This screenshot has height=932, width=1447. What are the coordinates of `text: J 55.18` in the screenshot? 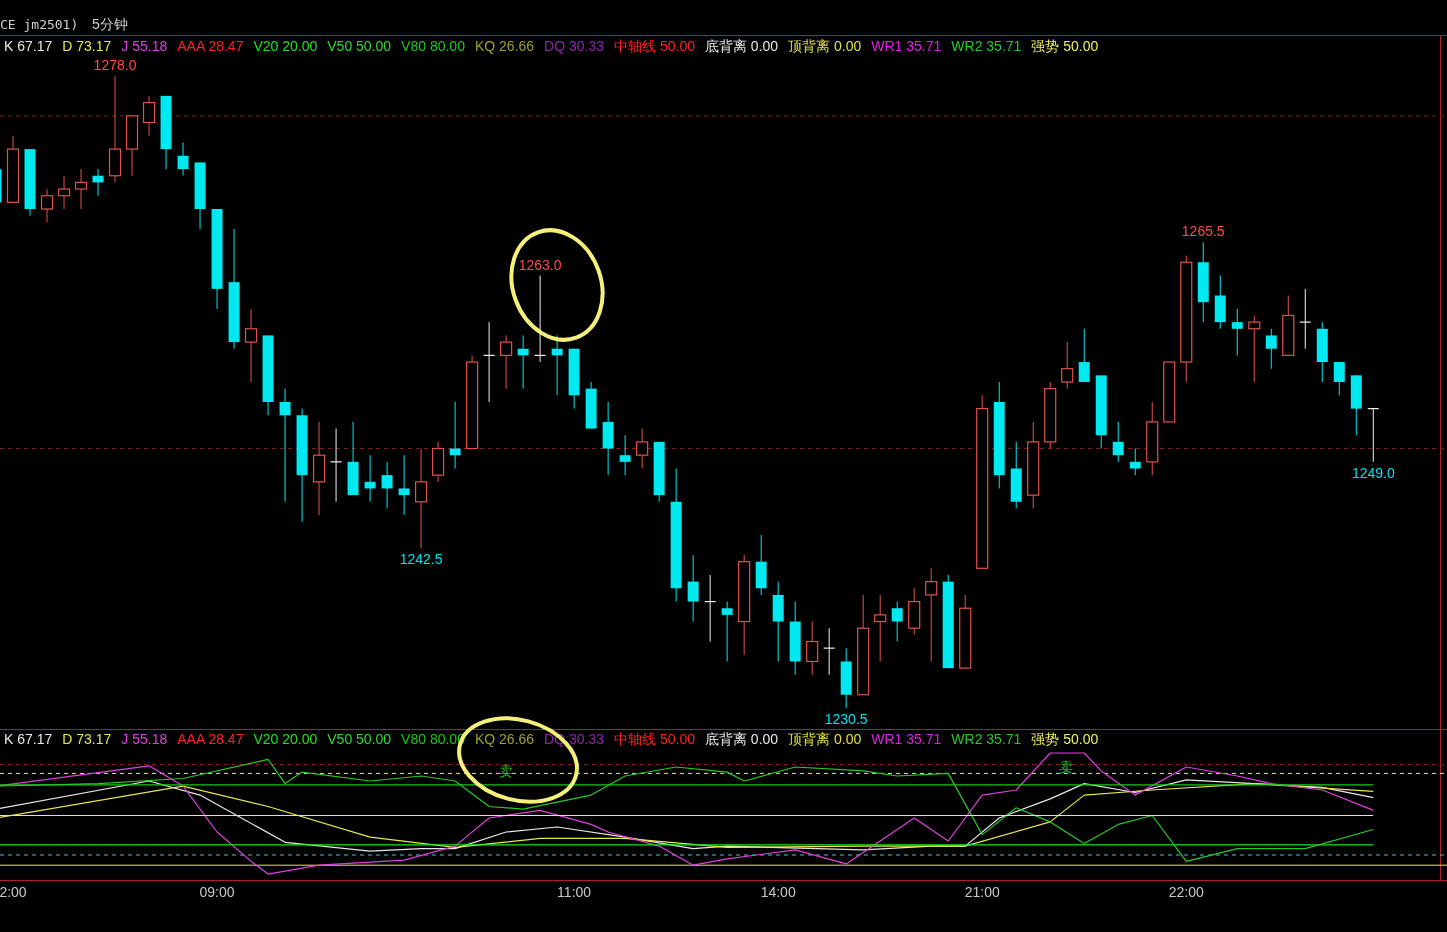 It's located at (144, 46).